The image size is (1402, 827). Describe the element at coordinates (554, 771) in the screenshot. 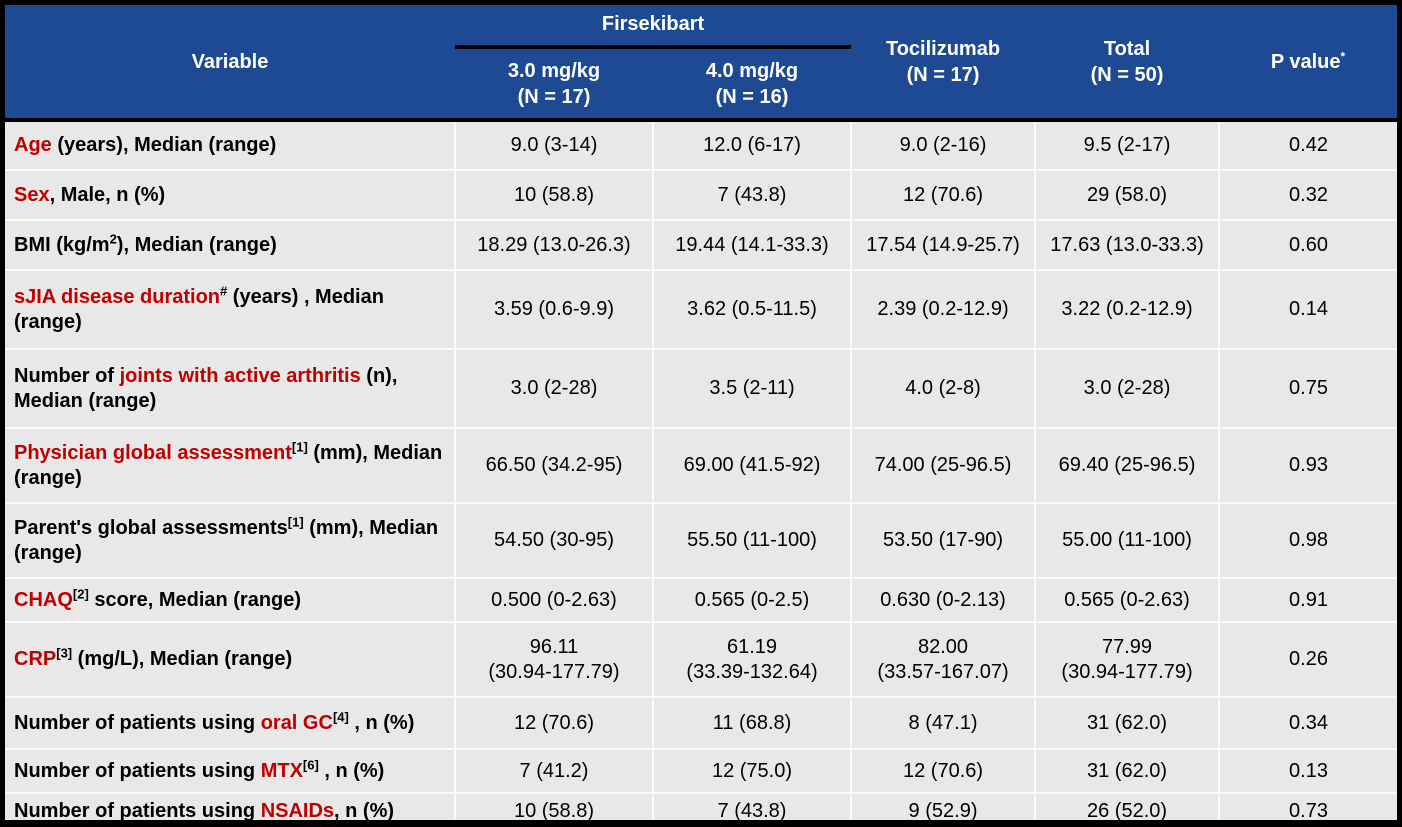

I see `value-cell: 7 (41.2)` at that location.